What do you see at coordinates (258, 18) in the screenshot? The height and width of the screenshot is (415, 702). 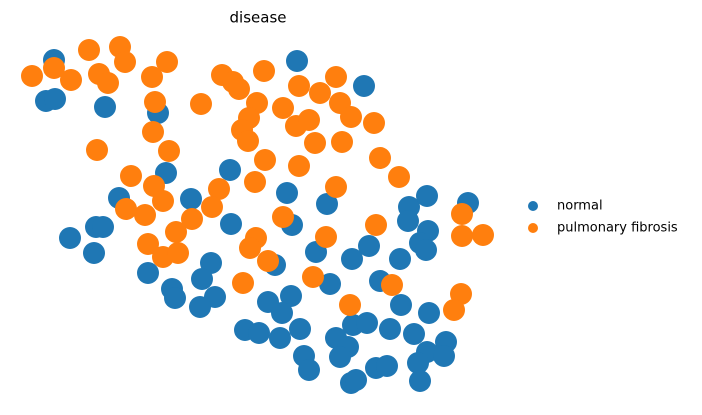 I see `chart-title: disease` at bounding box center [258, 18].